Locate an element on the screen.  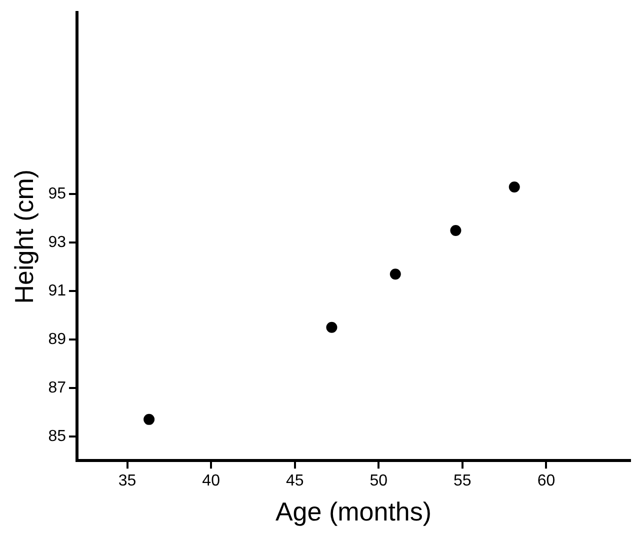
y-tick-label: 85 is located at coordinates (57, 436).